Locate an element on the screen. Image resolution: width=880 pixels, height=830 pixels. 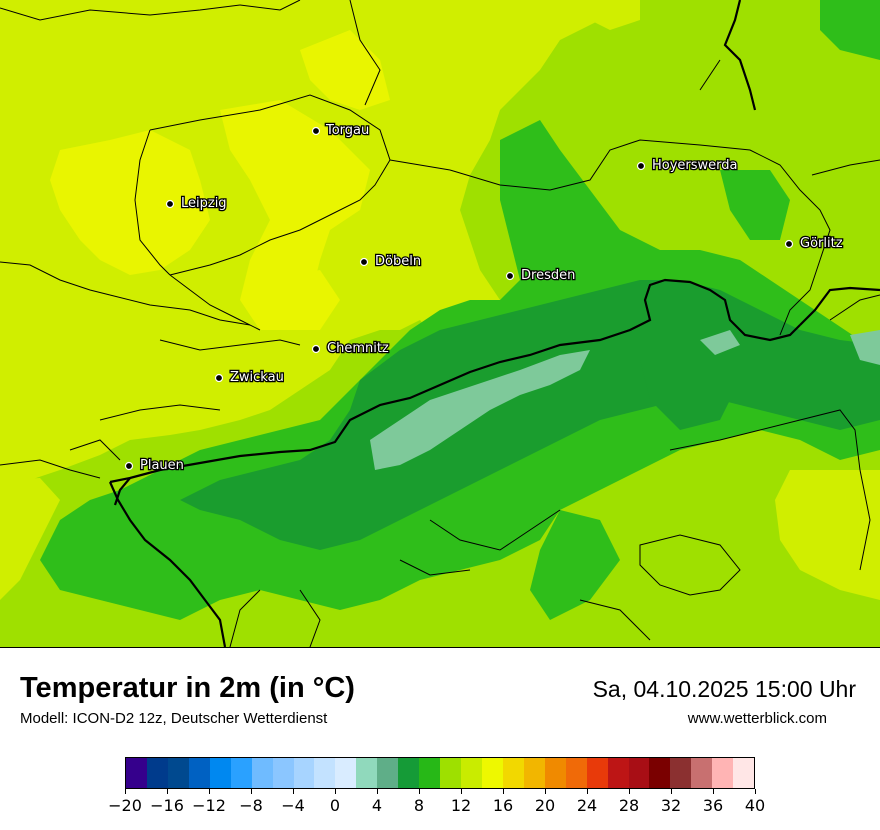
colorbar-tick-label: 8 is located at coordinates (419, 805).